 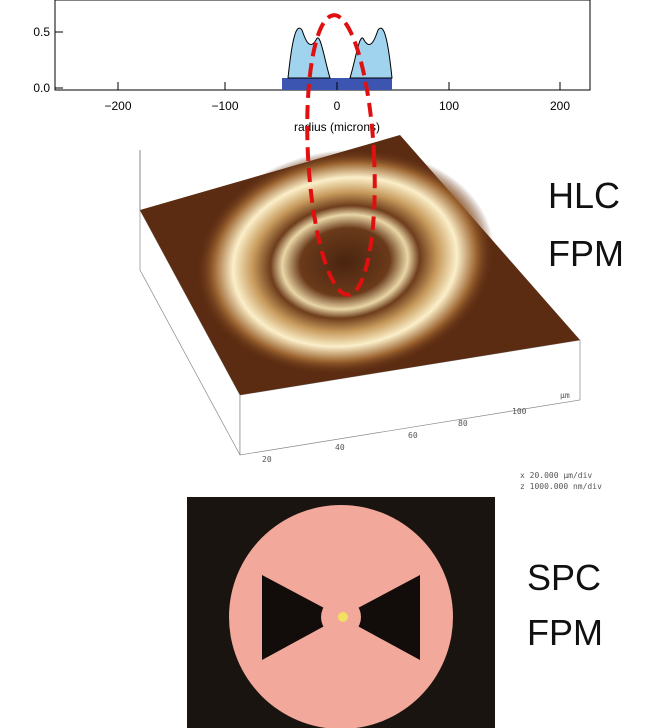 I want to click on y-tick-label: 0.0, so click(x=41, y=88).